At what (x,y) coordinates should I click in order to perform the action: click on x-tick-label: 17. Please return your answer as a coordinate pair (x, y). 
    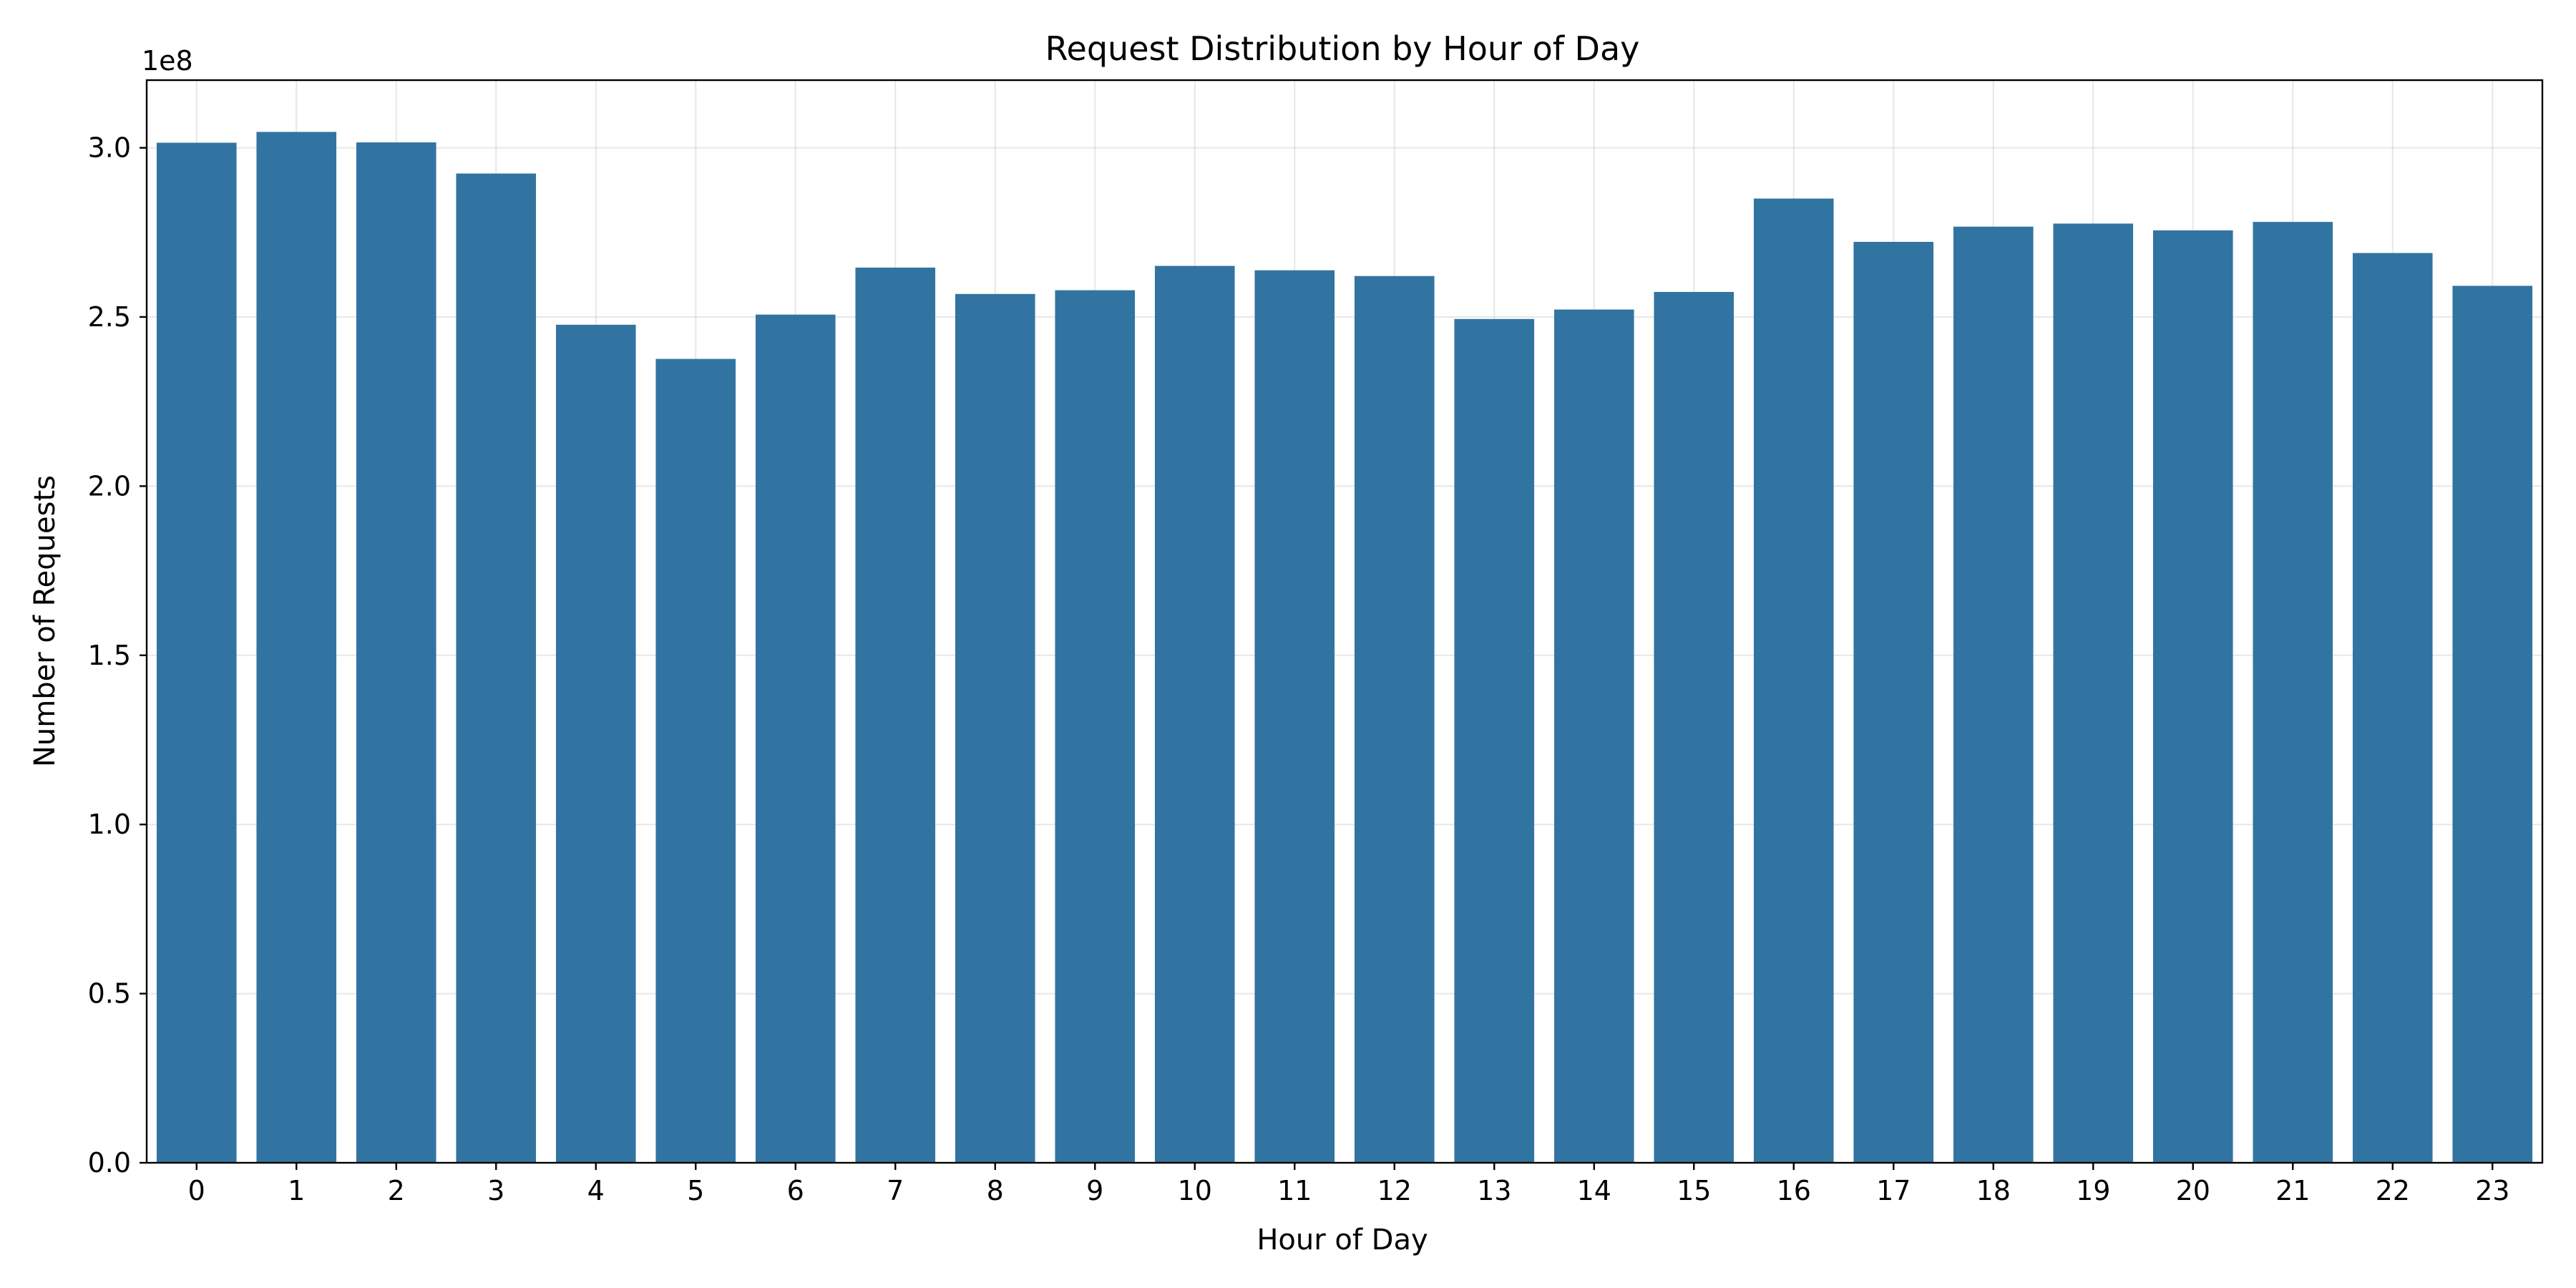
    Looking at the image, I should click on (1893, 1190).